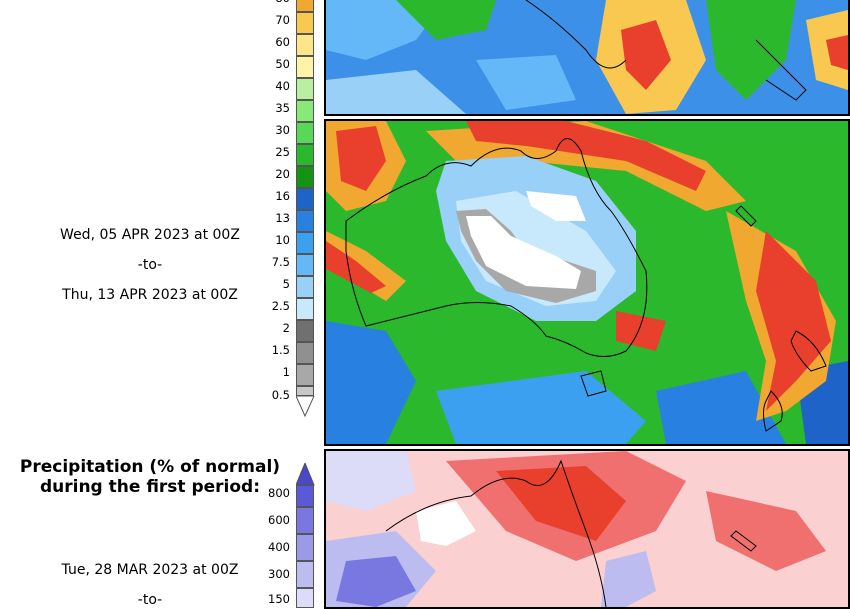  I want to click on tick-label: 400, so click(279, 547).